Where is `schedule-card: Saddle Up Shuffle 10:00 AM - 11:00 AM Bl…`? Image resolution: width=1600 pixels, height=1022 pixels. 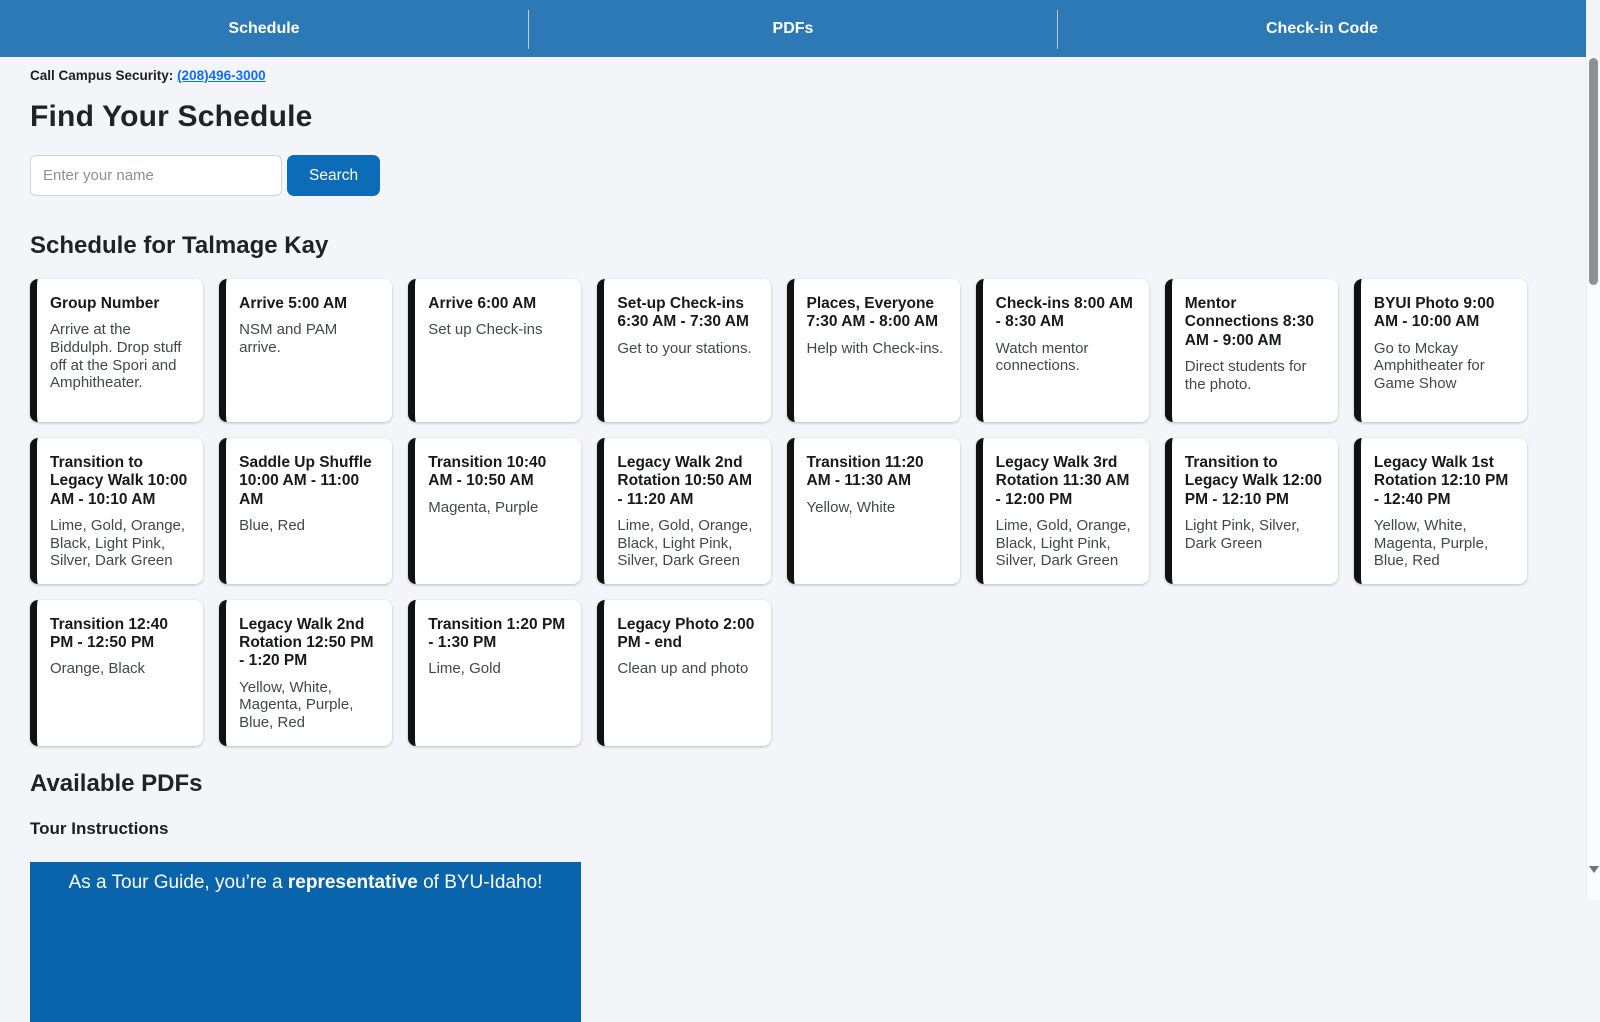
schedule-card: Saddle Up Shuffle 10:00 AM - 11:00 AM Bl… is located at coordinates (306, 511).